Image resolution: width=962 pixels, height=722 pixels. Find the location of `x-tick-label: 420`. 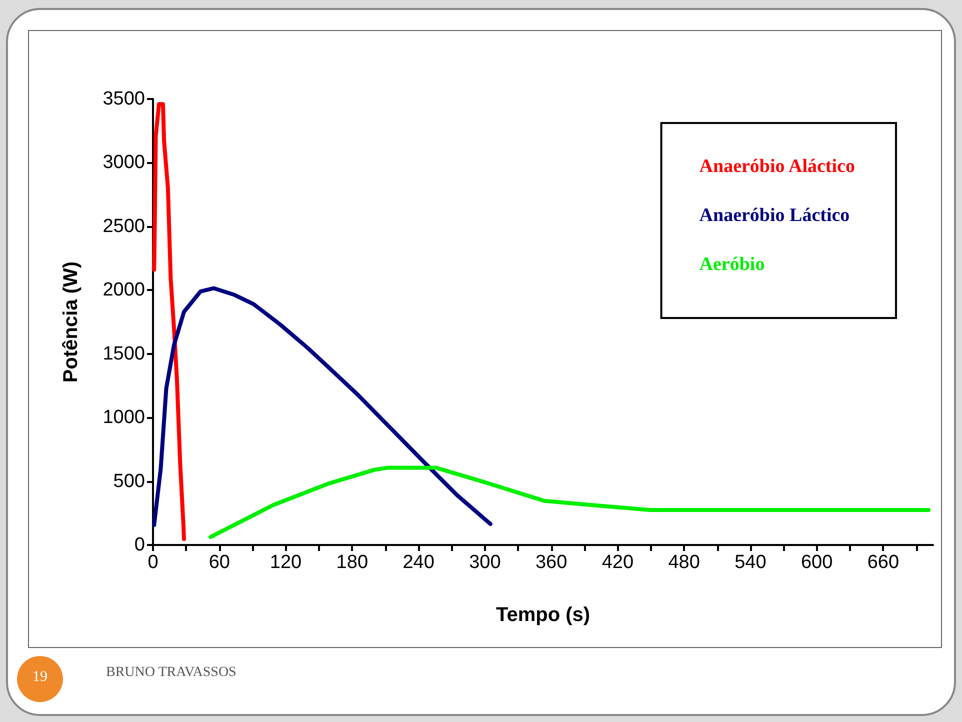

x-tick-label: 420 is located at coordinates (618, 562).